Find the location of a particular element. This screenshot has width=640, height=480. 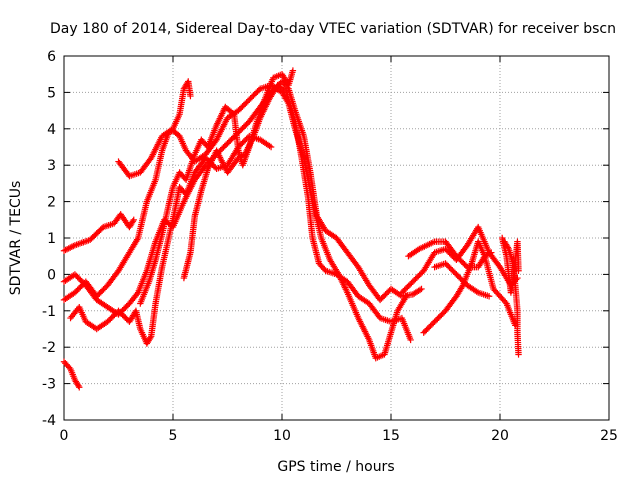

y-tick-label: 3 is located at coordinates (51, 166).